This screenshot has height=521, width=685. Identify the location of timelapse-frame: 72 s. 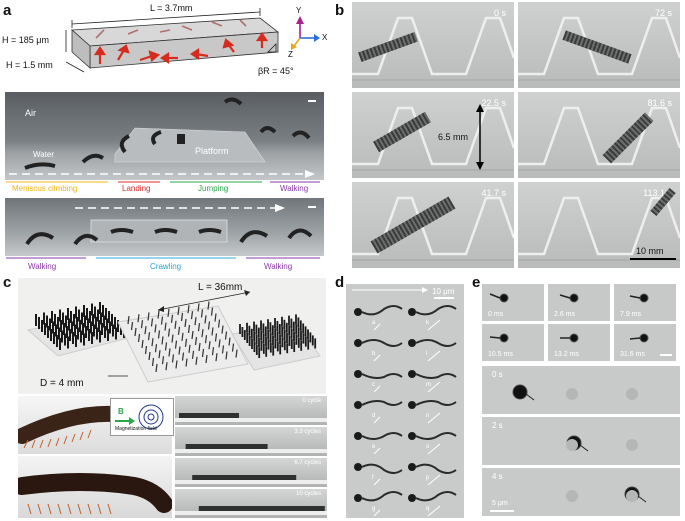
(599, 45).